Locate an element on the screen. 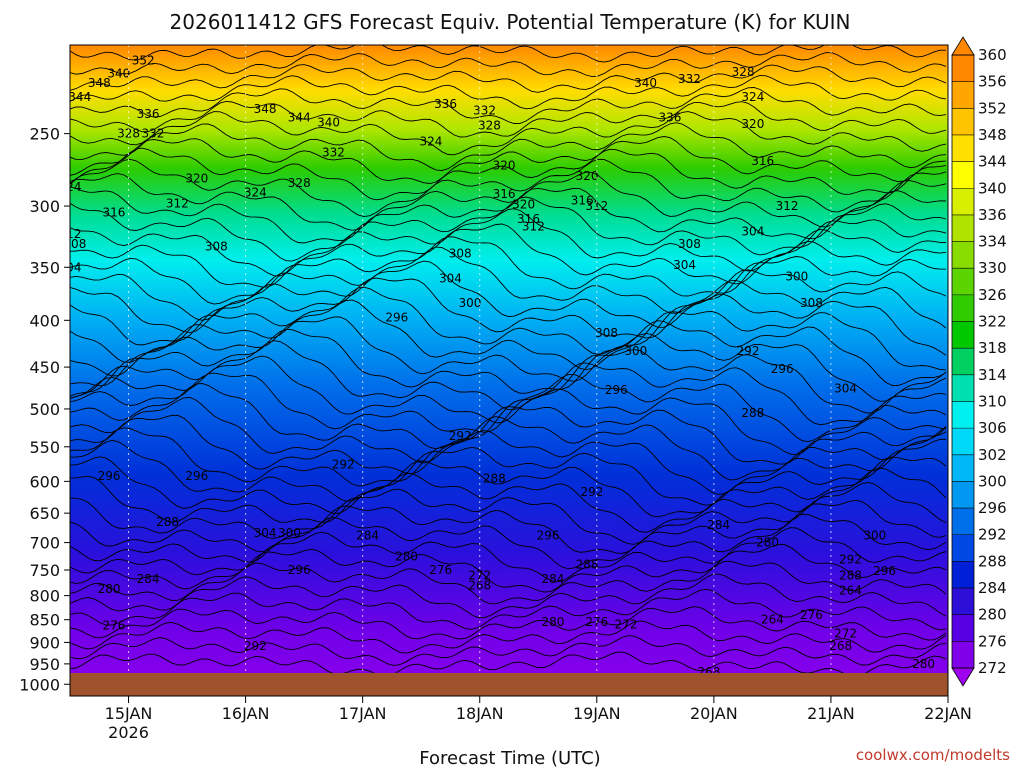  y-tick-label: 950 is located at coordinates (44, 664).